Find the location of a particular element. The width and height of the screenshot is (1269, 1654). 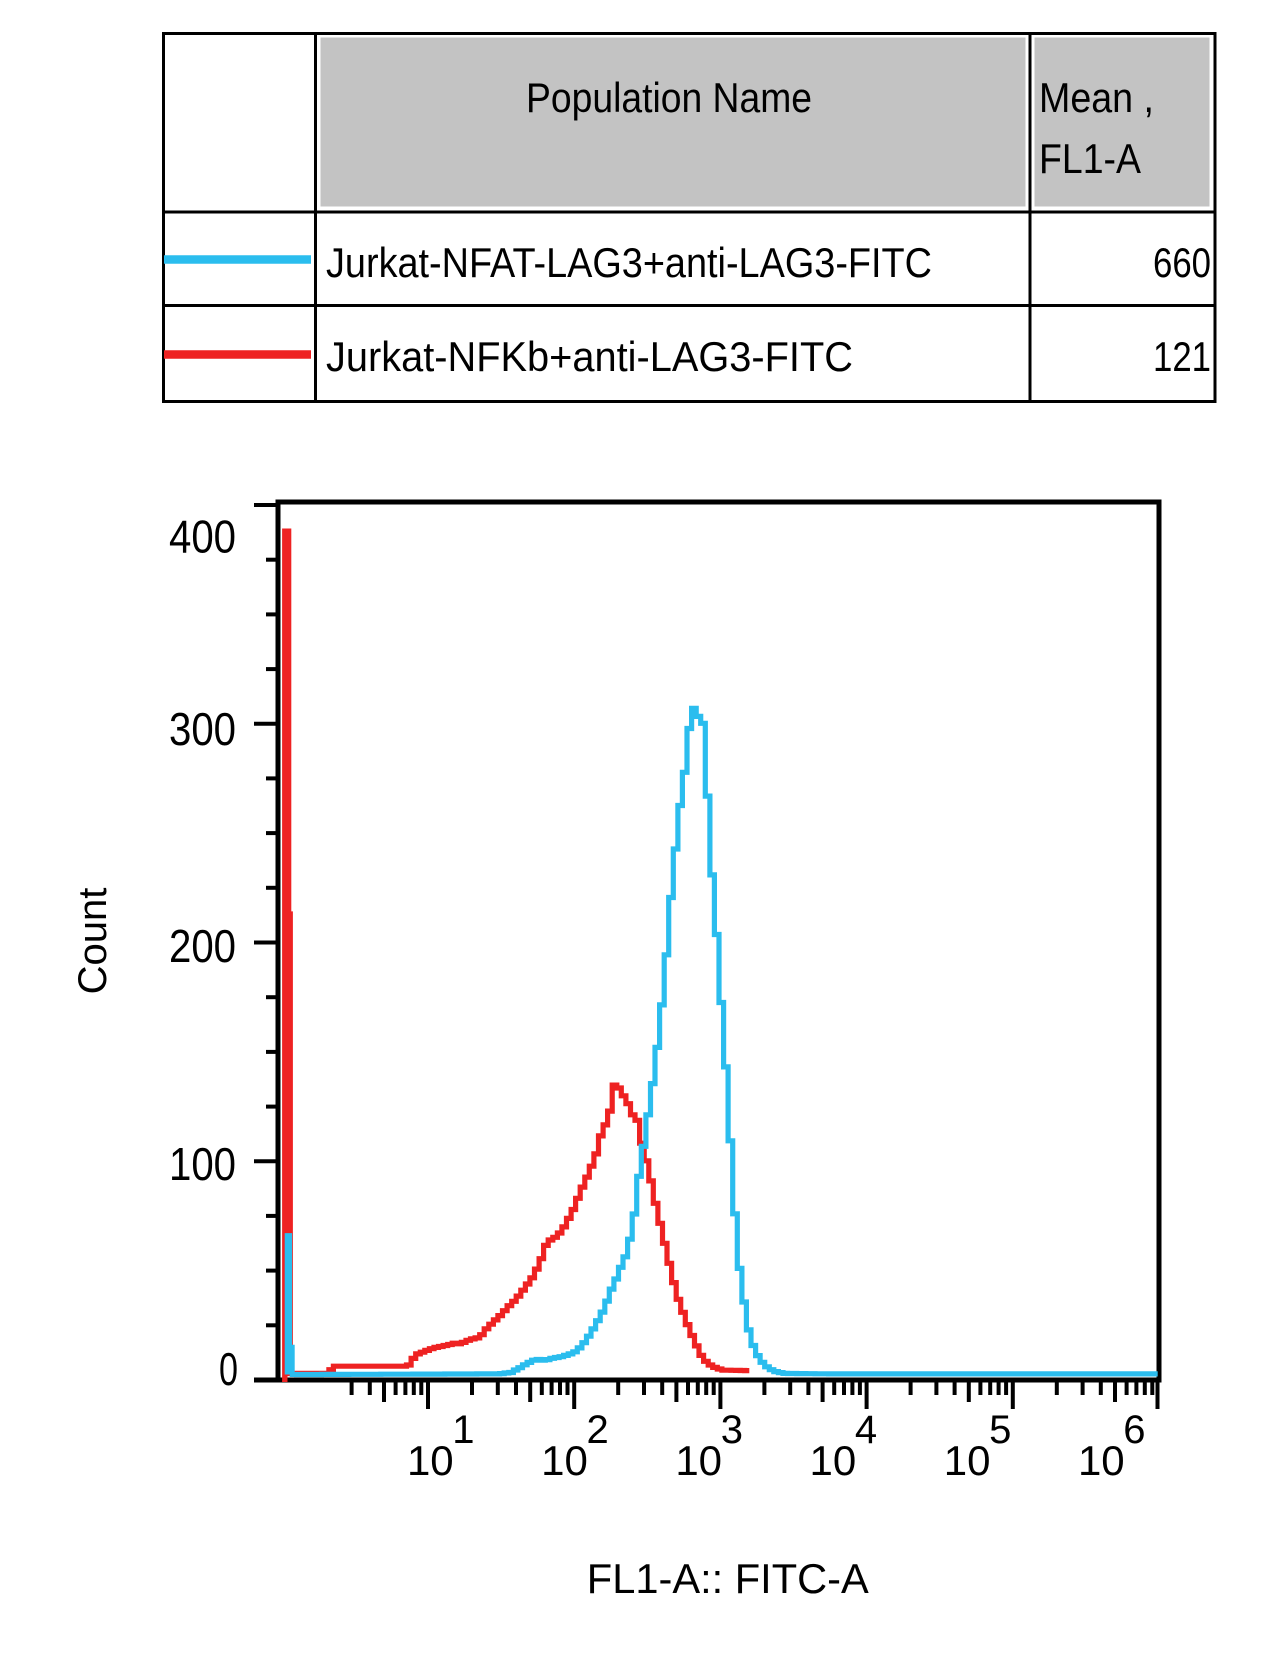

svg-text: 121 is located at coordinates (1182, 356).